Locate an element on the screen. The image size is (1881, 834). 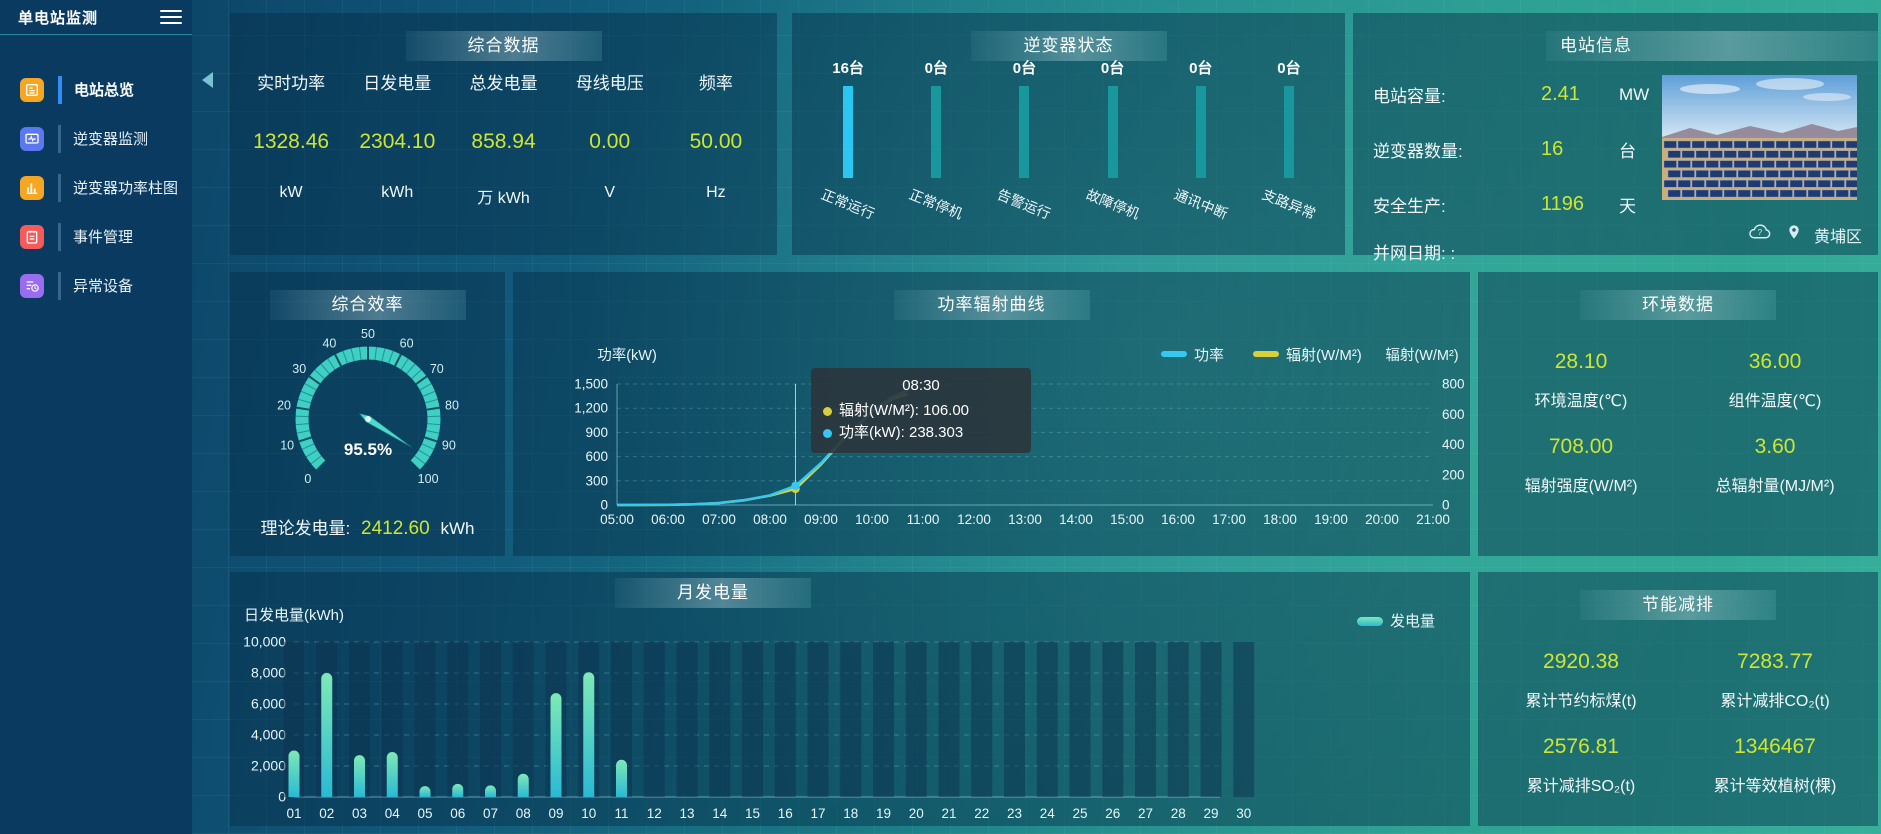
sidebar-item-3: 逆变器功率柱图 is located at coordinates (96, 187).